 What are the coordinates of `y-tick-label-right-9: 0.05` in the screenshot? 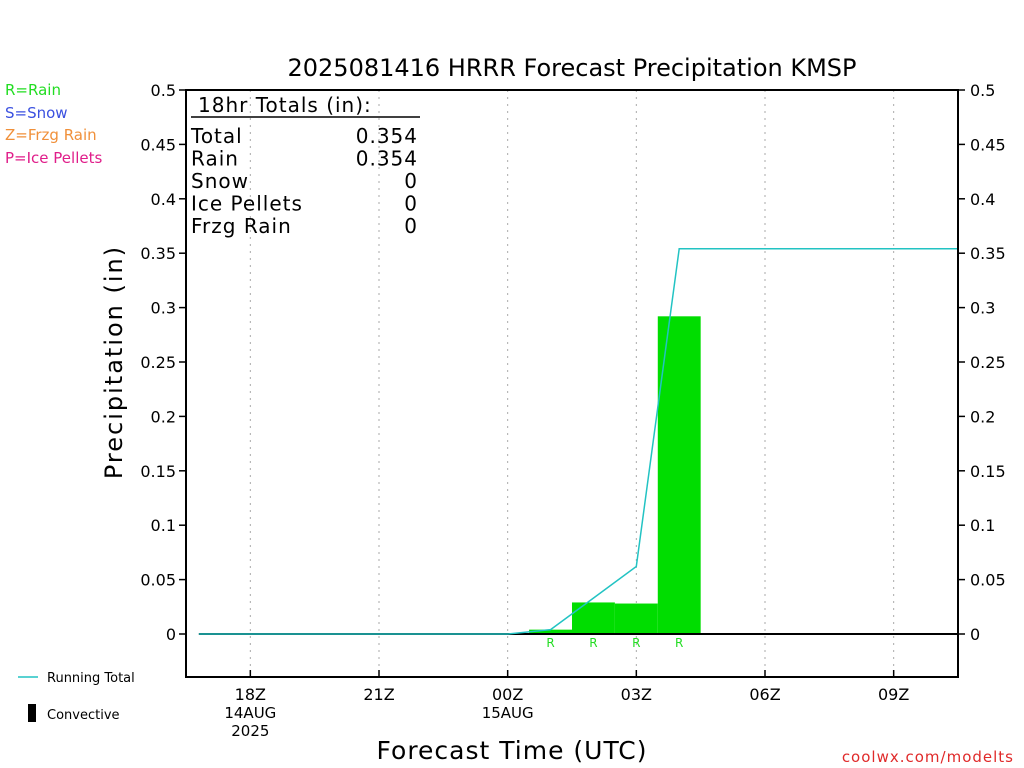 It's located at (988, 580).